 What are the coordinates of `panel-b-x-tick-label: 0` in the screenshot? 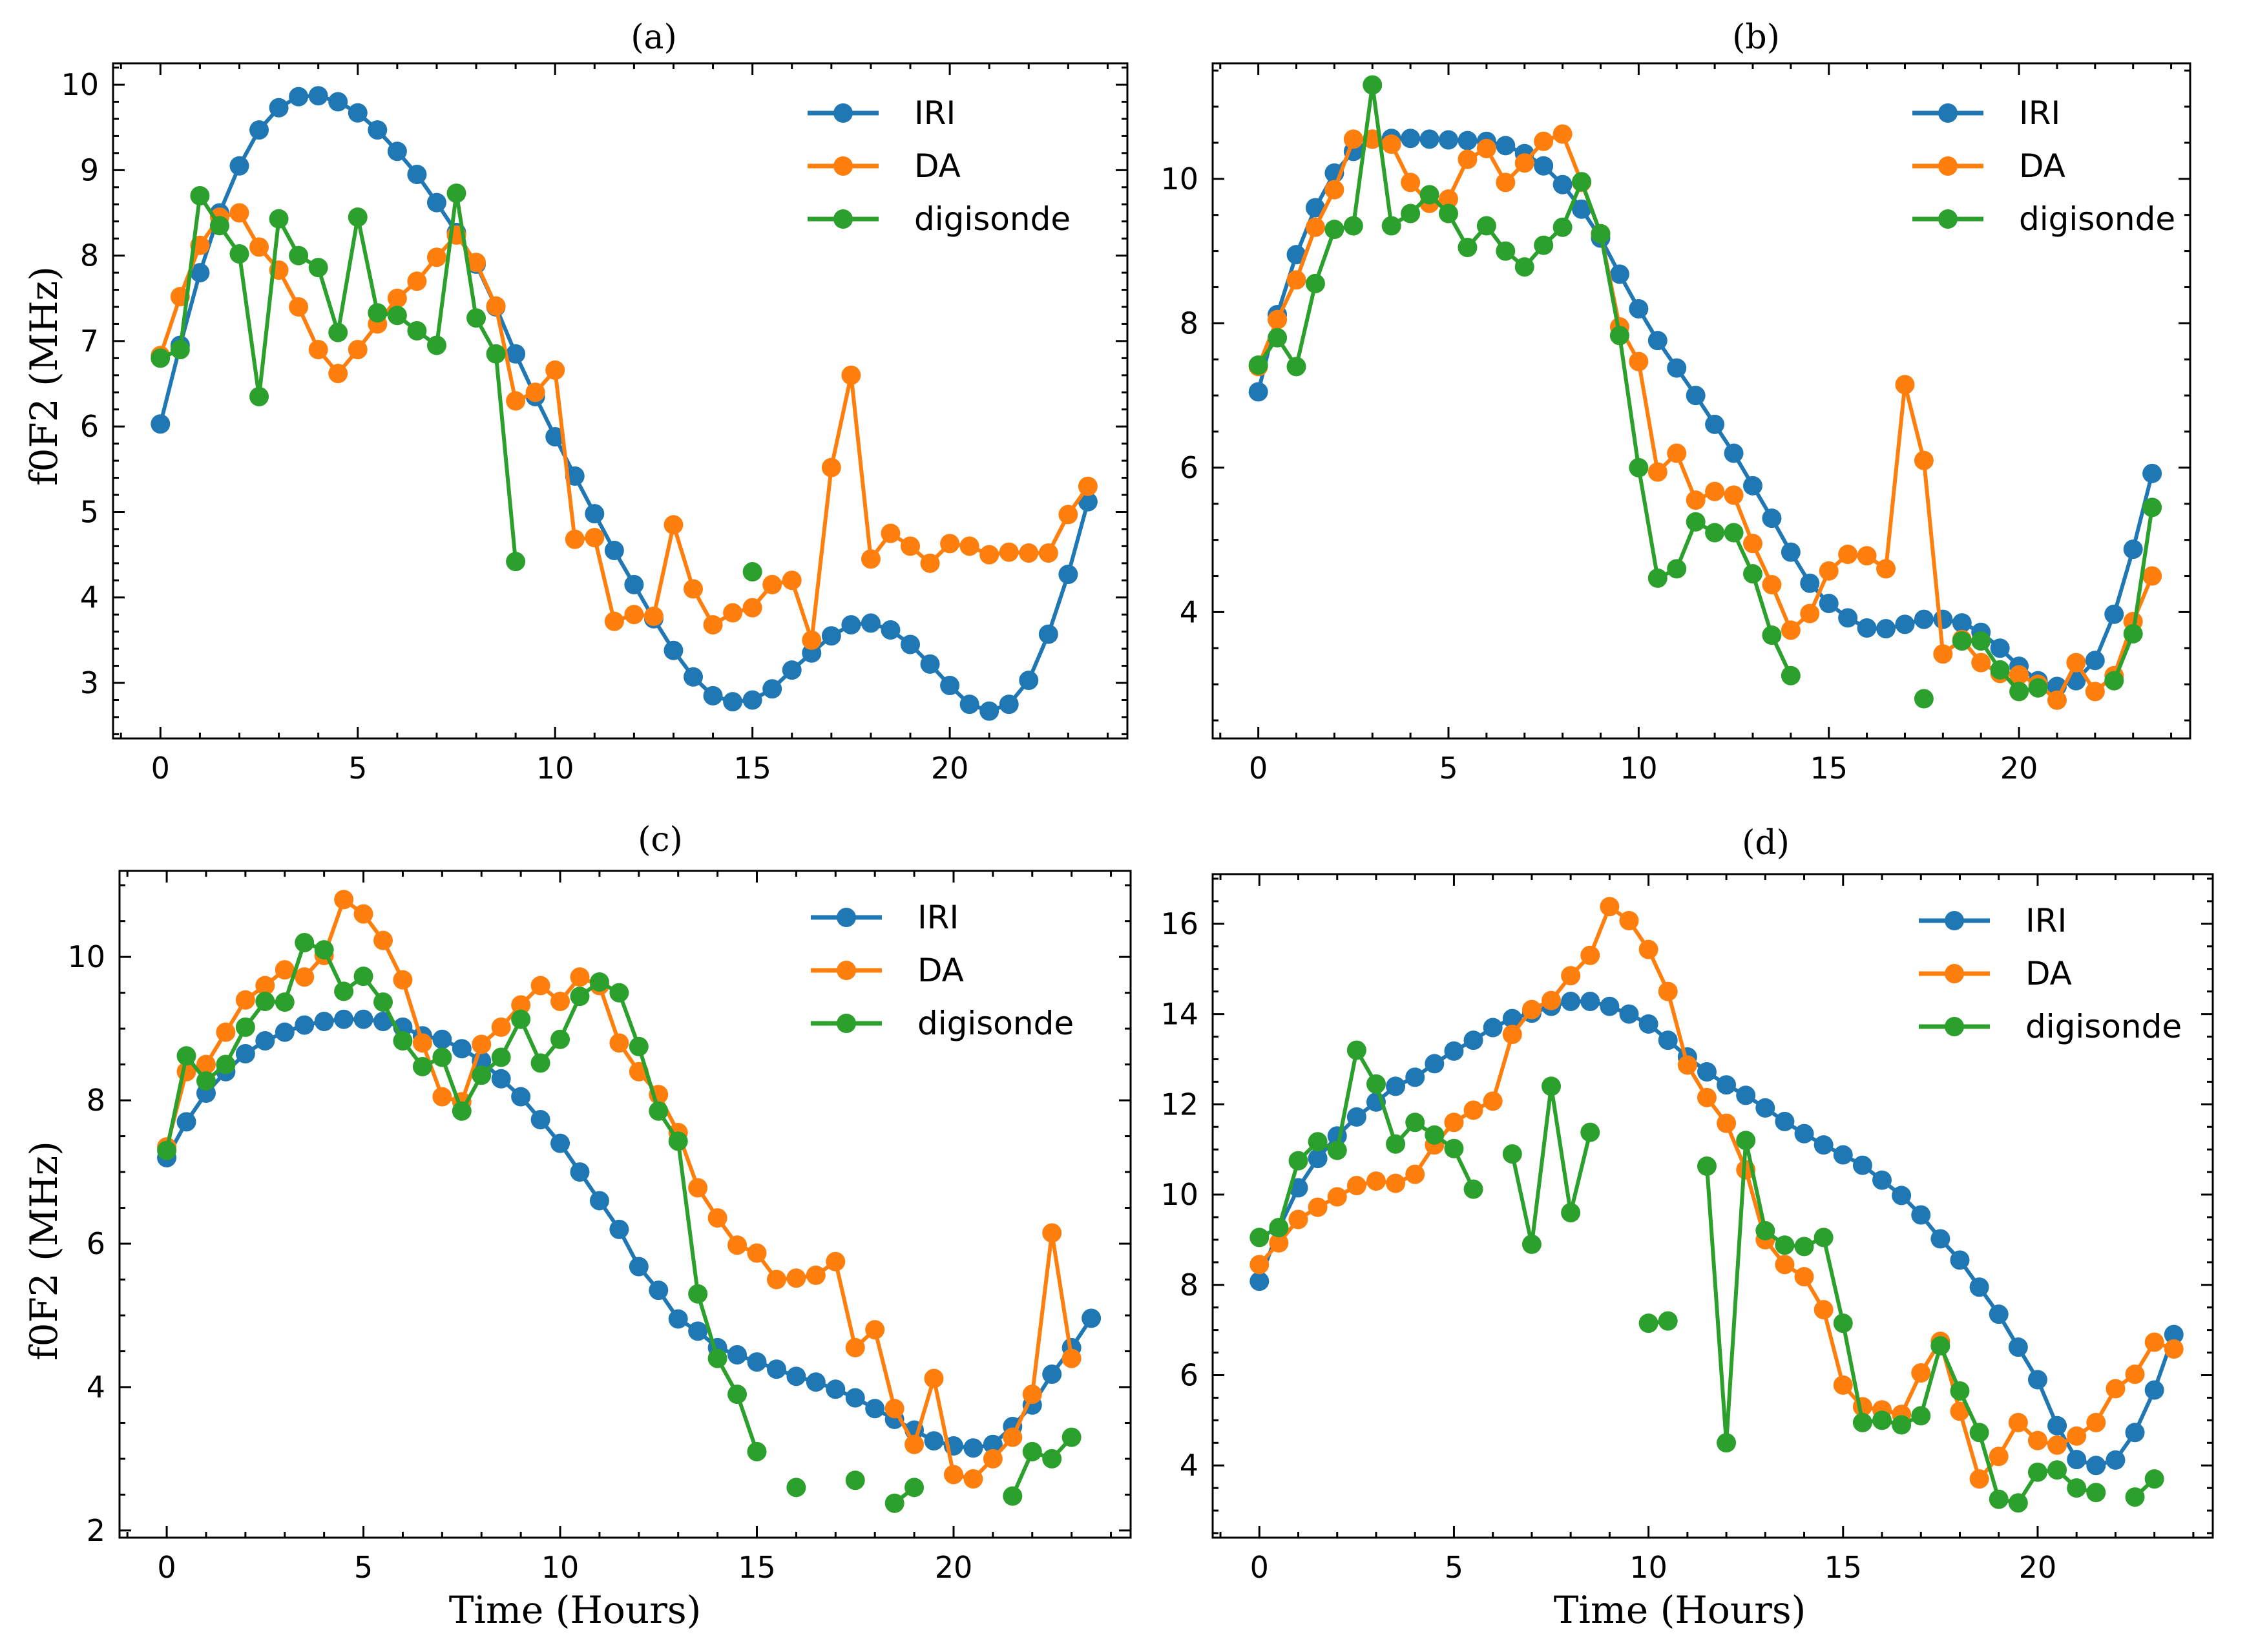 It's located at (1258, 769).